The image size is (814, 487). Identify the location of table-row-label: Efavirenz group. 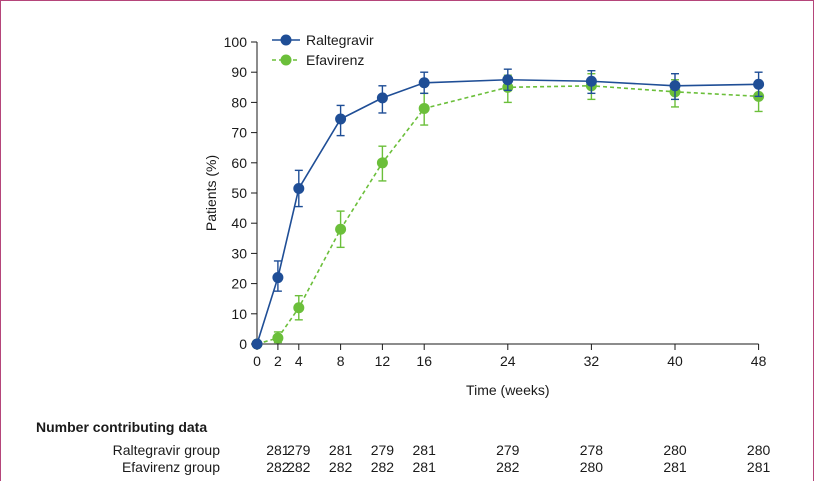
(170, 467).